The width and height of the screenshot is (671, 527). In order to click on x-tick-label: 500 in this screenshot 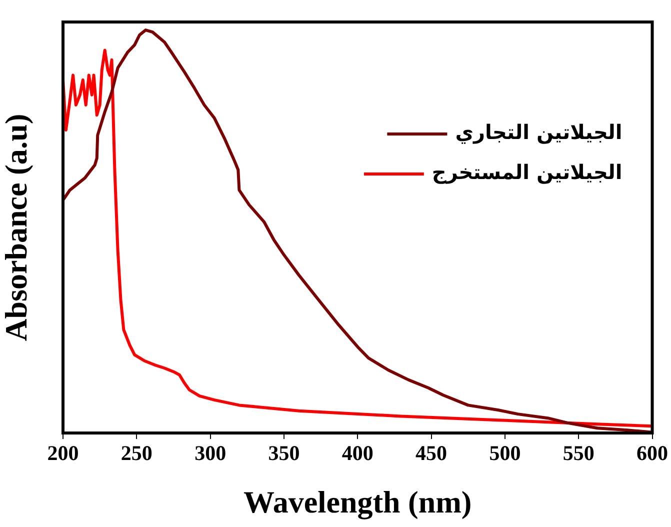, I will do `click(505, 453)`.